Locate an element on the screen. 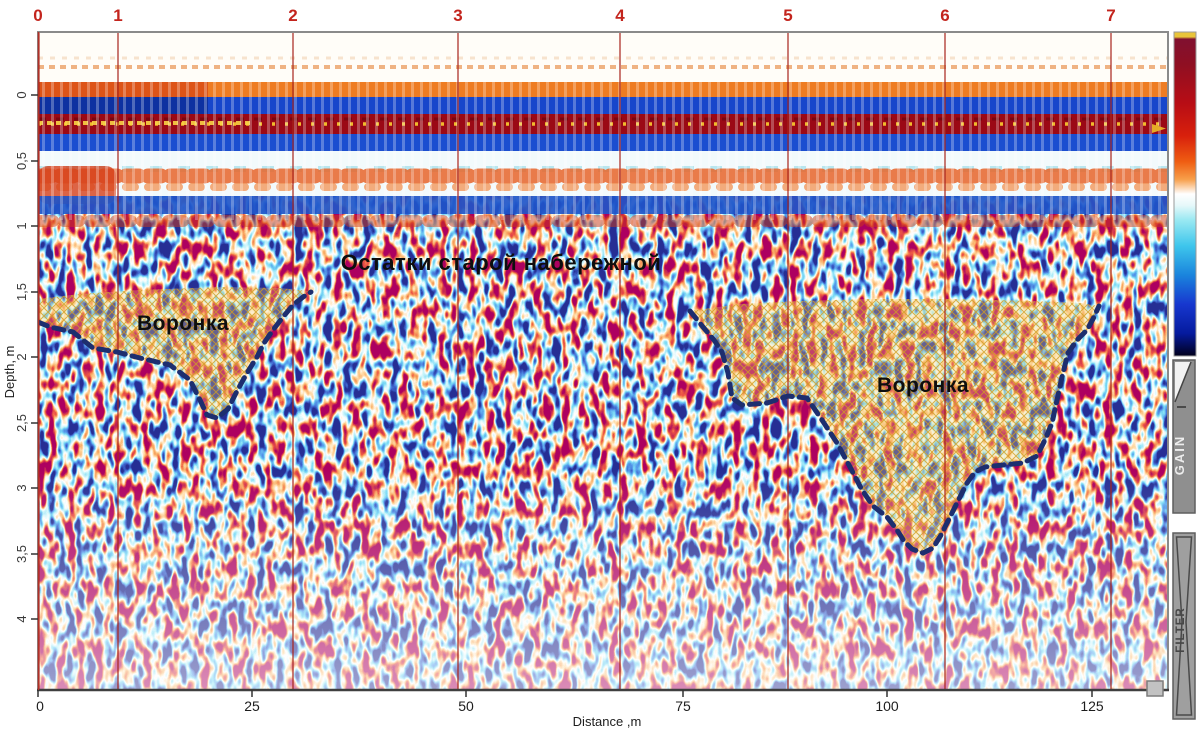 The width and height of the screenshot is (1200, 734). filter-hourglass-icon is located at coordinates (1184, 626).